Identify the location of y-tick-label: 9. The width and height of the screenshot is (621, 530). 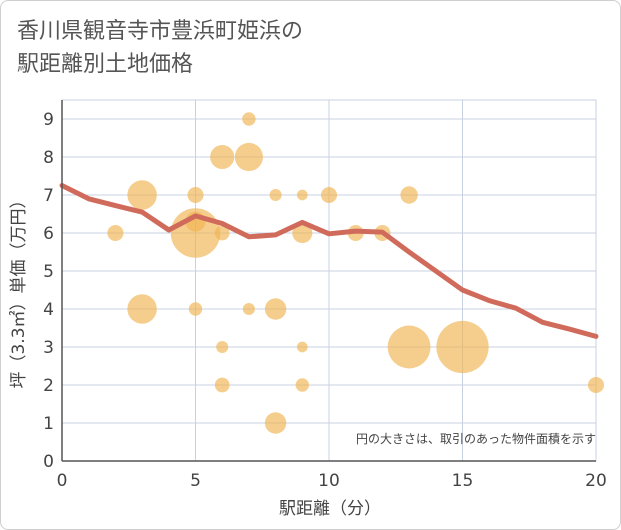
(48, 120).